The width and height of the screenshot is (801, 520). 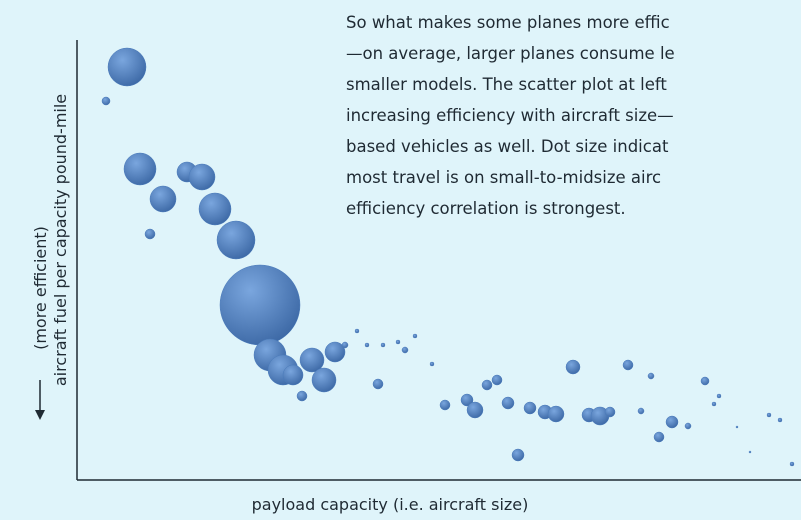 I want to click on annotation-line: smaller models. The scatter plot at left, so click(x=506, y=84).